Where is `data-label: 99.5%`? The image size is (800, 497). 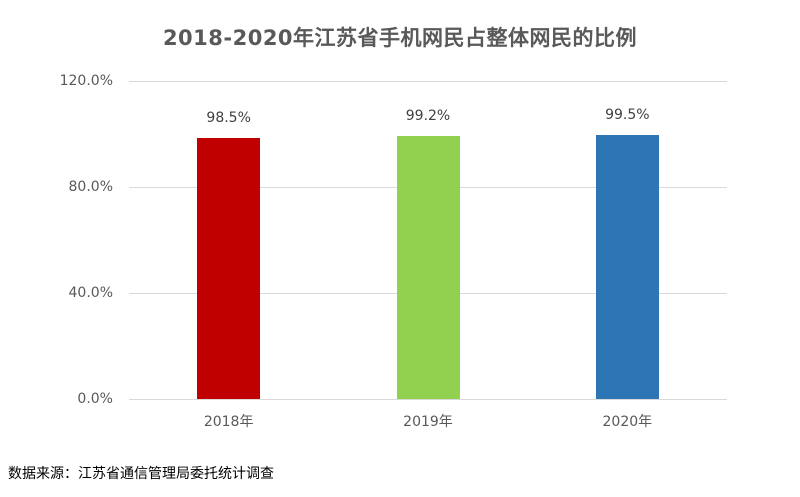
data-label: 99.5% is located at coordinates (627, 115).